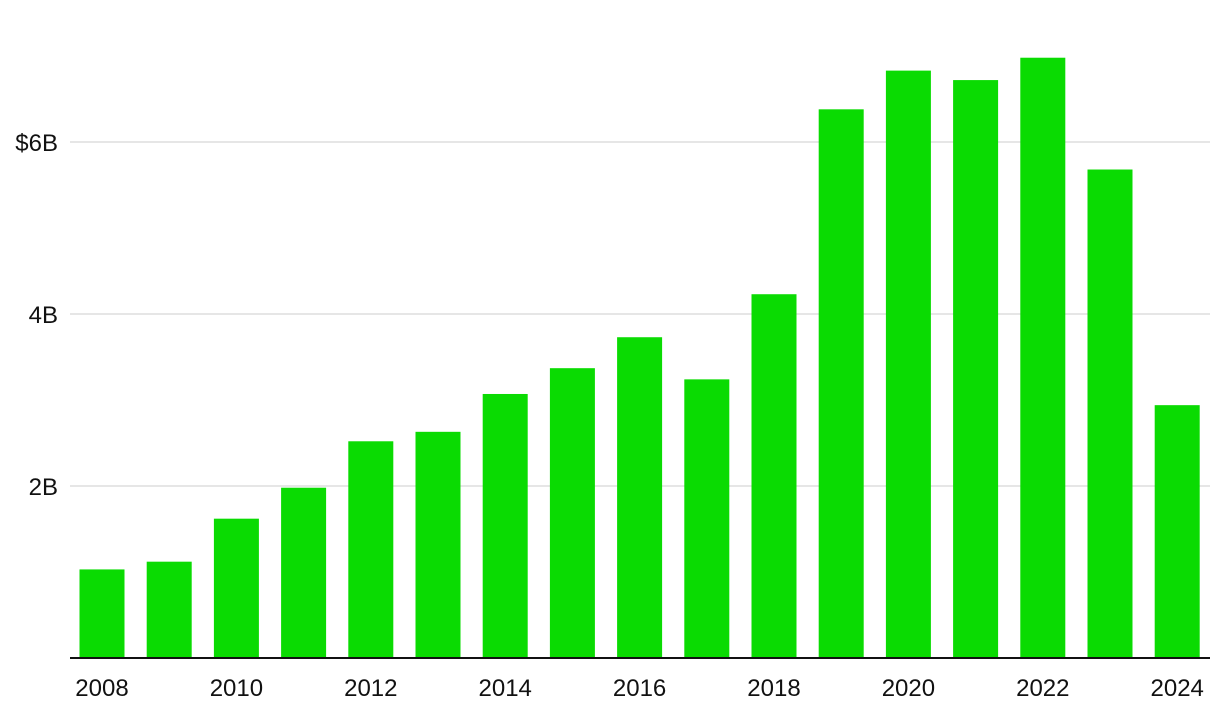 The height and width of the screenshot is (726, 1220). Describe the element at coordinates (371, 549) in the screenshot. I see `bar-2012` at that location.